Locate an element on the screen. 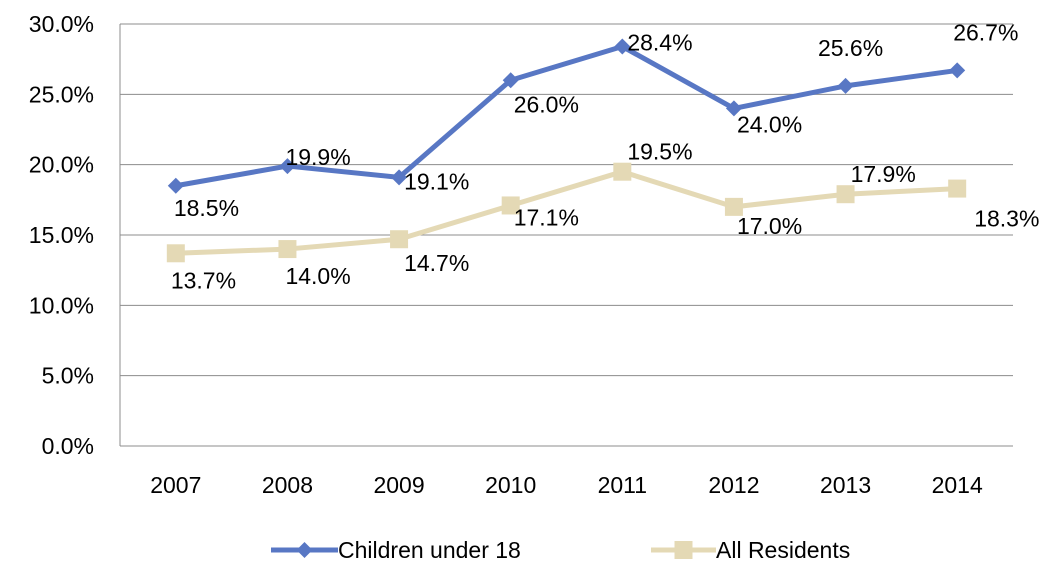 This screenshot has width=1058, height=570. data-label-children-under-18: 24.0% is located at coordinates (769, 124).